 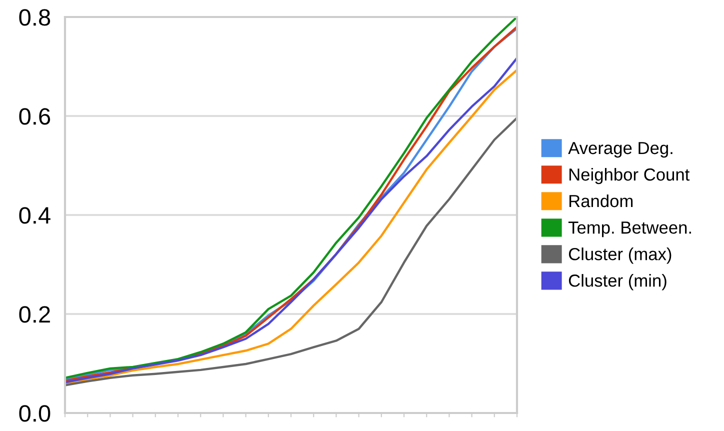 What do you see at coordinates (629, 176) in the screenshot?
I see `legend-label: Neighbor Count` at bounding box center [629, 176].